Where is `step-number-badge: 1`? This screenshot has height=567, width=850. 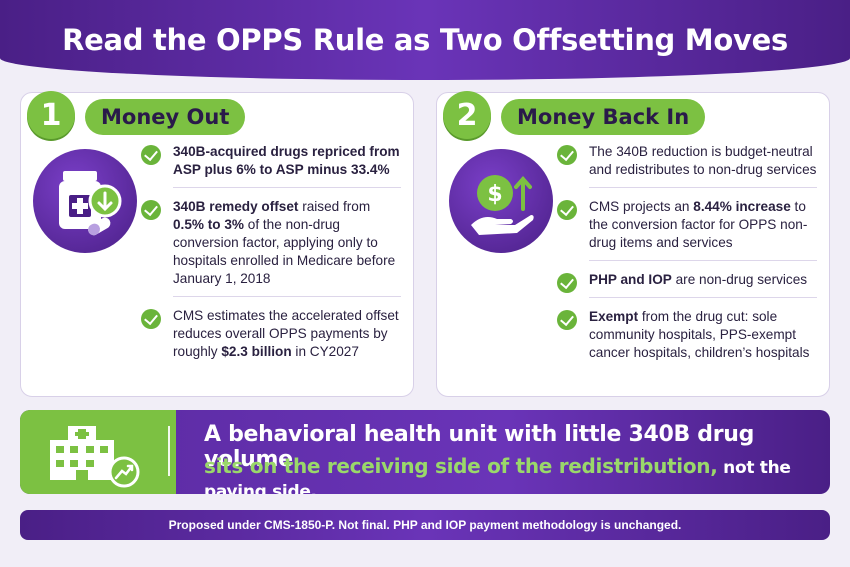 step-number-badge: 1 is located at coordinates (51, 115).